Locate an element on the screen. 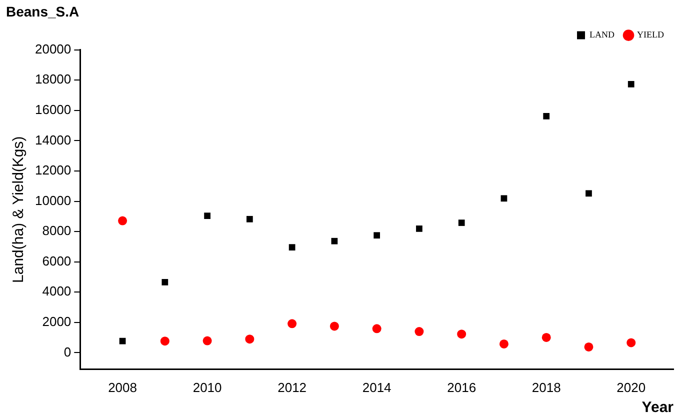  y-tick-label: 16000 is located at coordinates (53, 109).